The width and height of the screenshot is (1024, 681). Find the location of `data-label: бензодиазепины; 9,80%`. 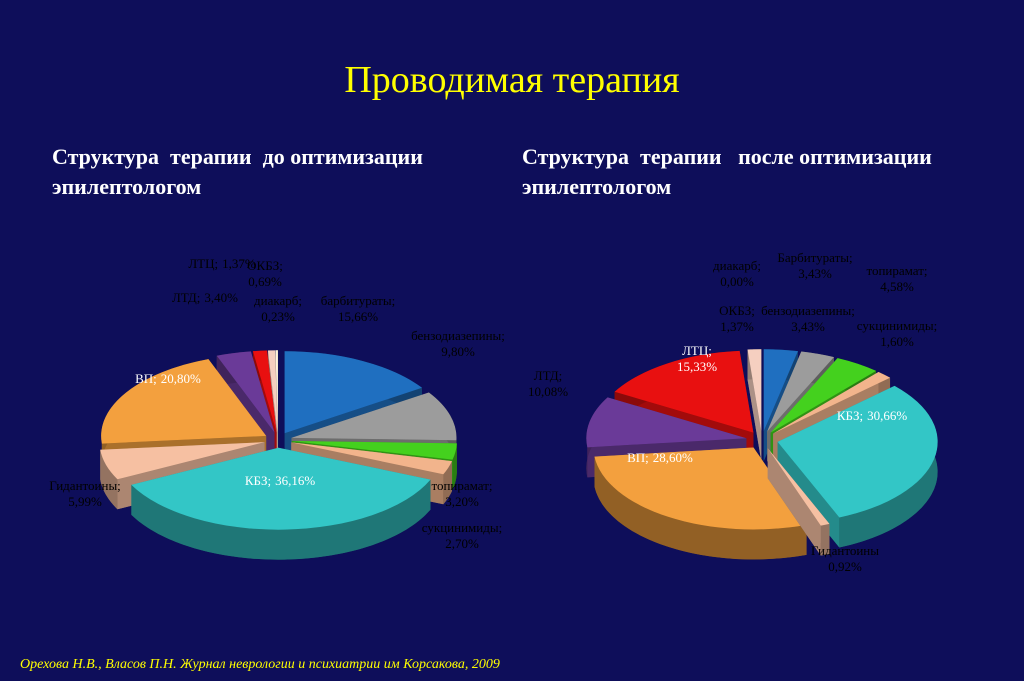

data-label: бензодиазепины; 9,80% is located at coordinates (458, 343).